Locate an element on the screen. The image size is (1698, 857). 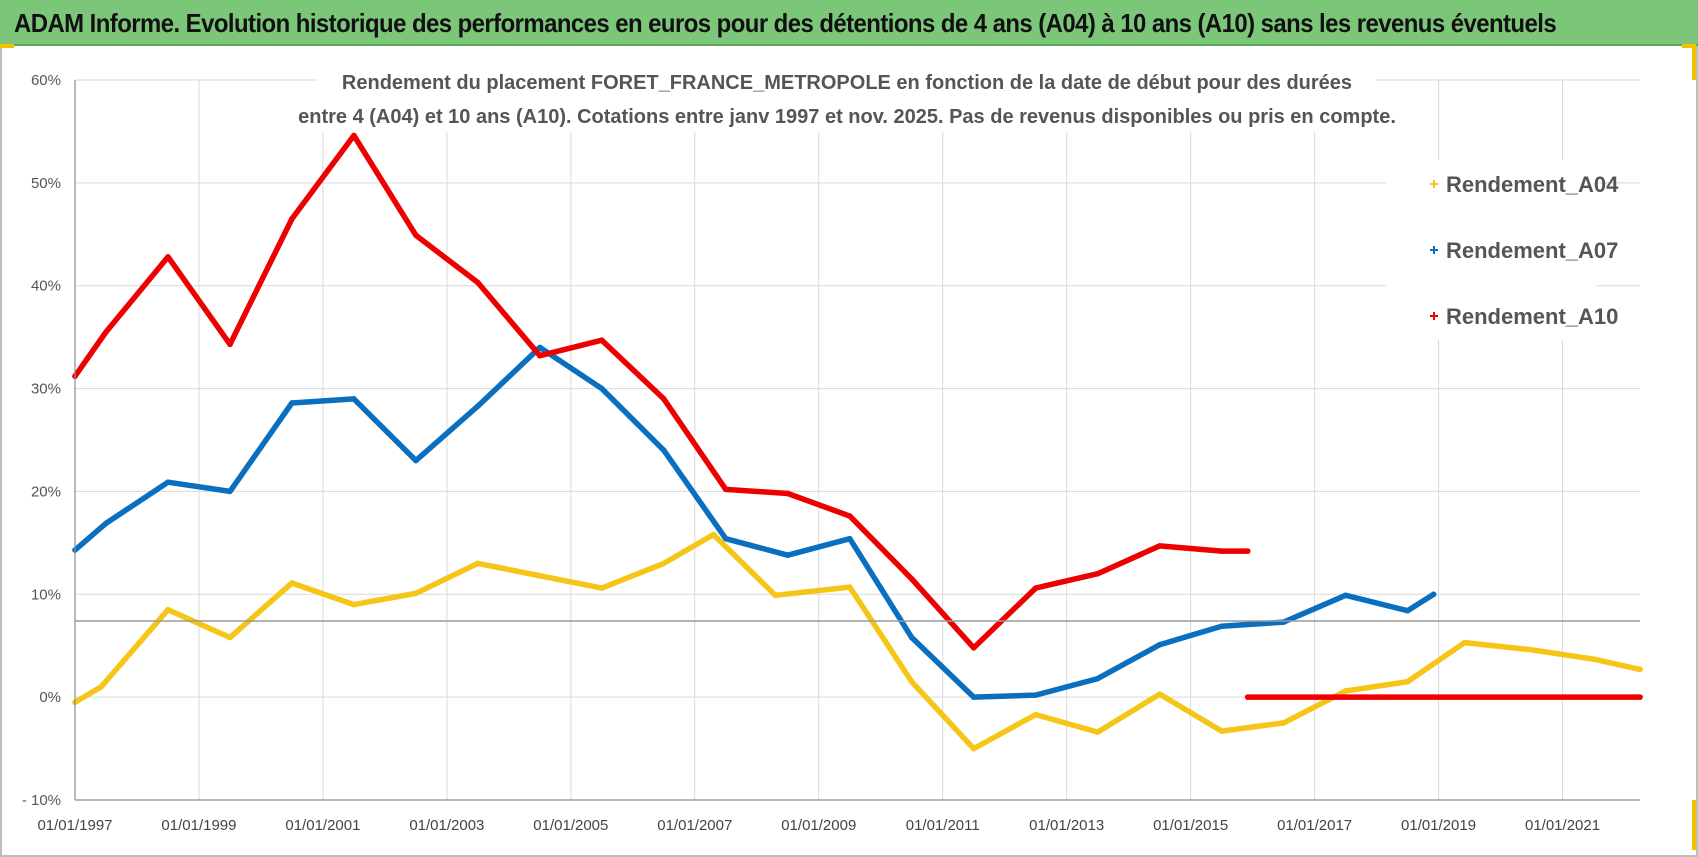
x-tick-label: 01/01/2003 is located at coordinates (446, 825).